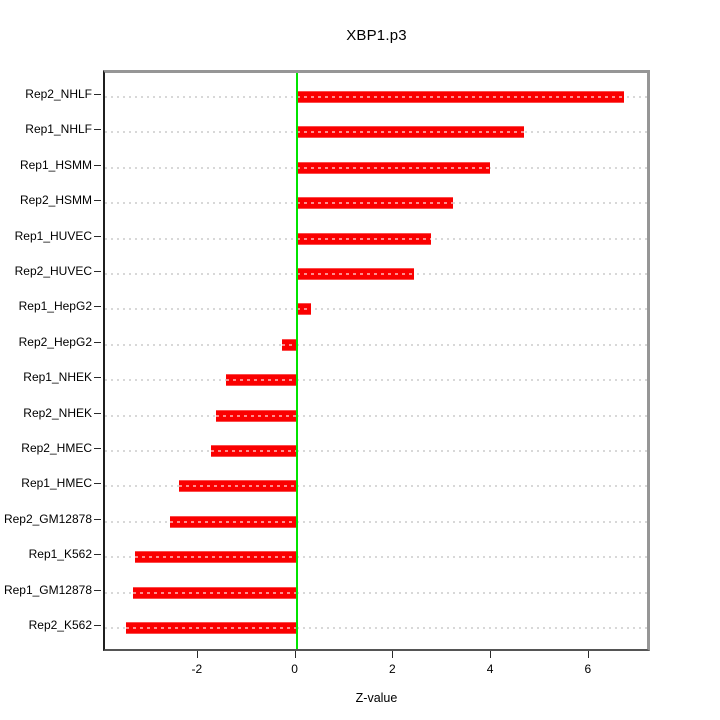 This screenshot has height=720, width=720. I want to click on category-label: Rep2_NHLF, so click(58, 94).